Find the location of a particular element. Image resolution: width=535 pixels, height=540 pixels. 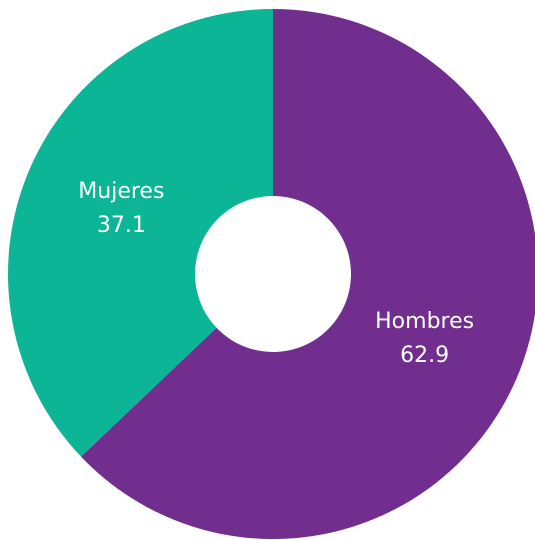

slice-label: Mujeres is located at coordinates (121, 191).